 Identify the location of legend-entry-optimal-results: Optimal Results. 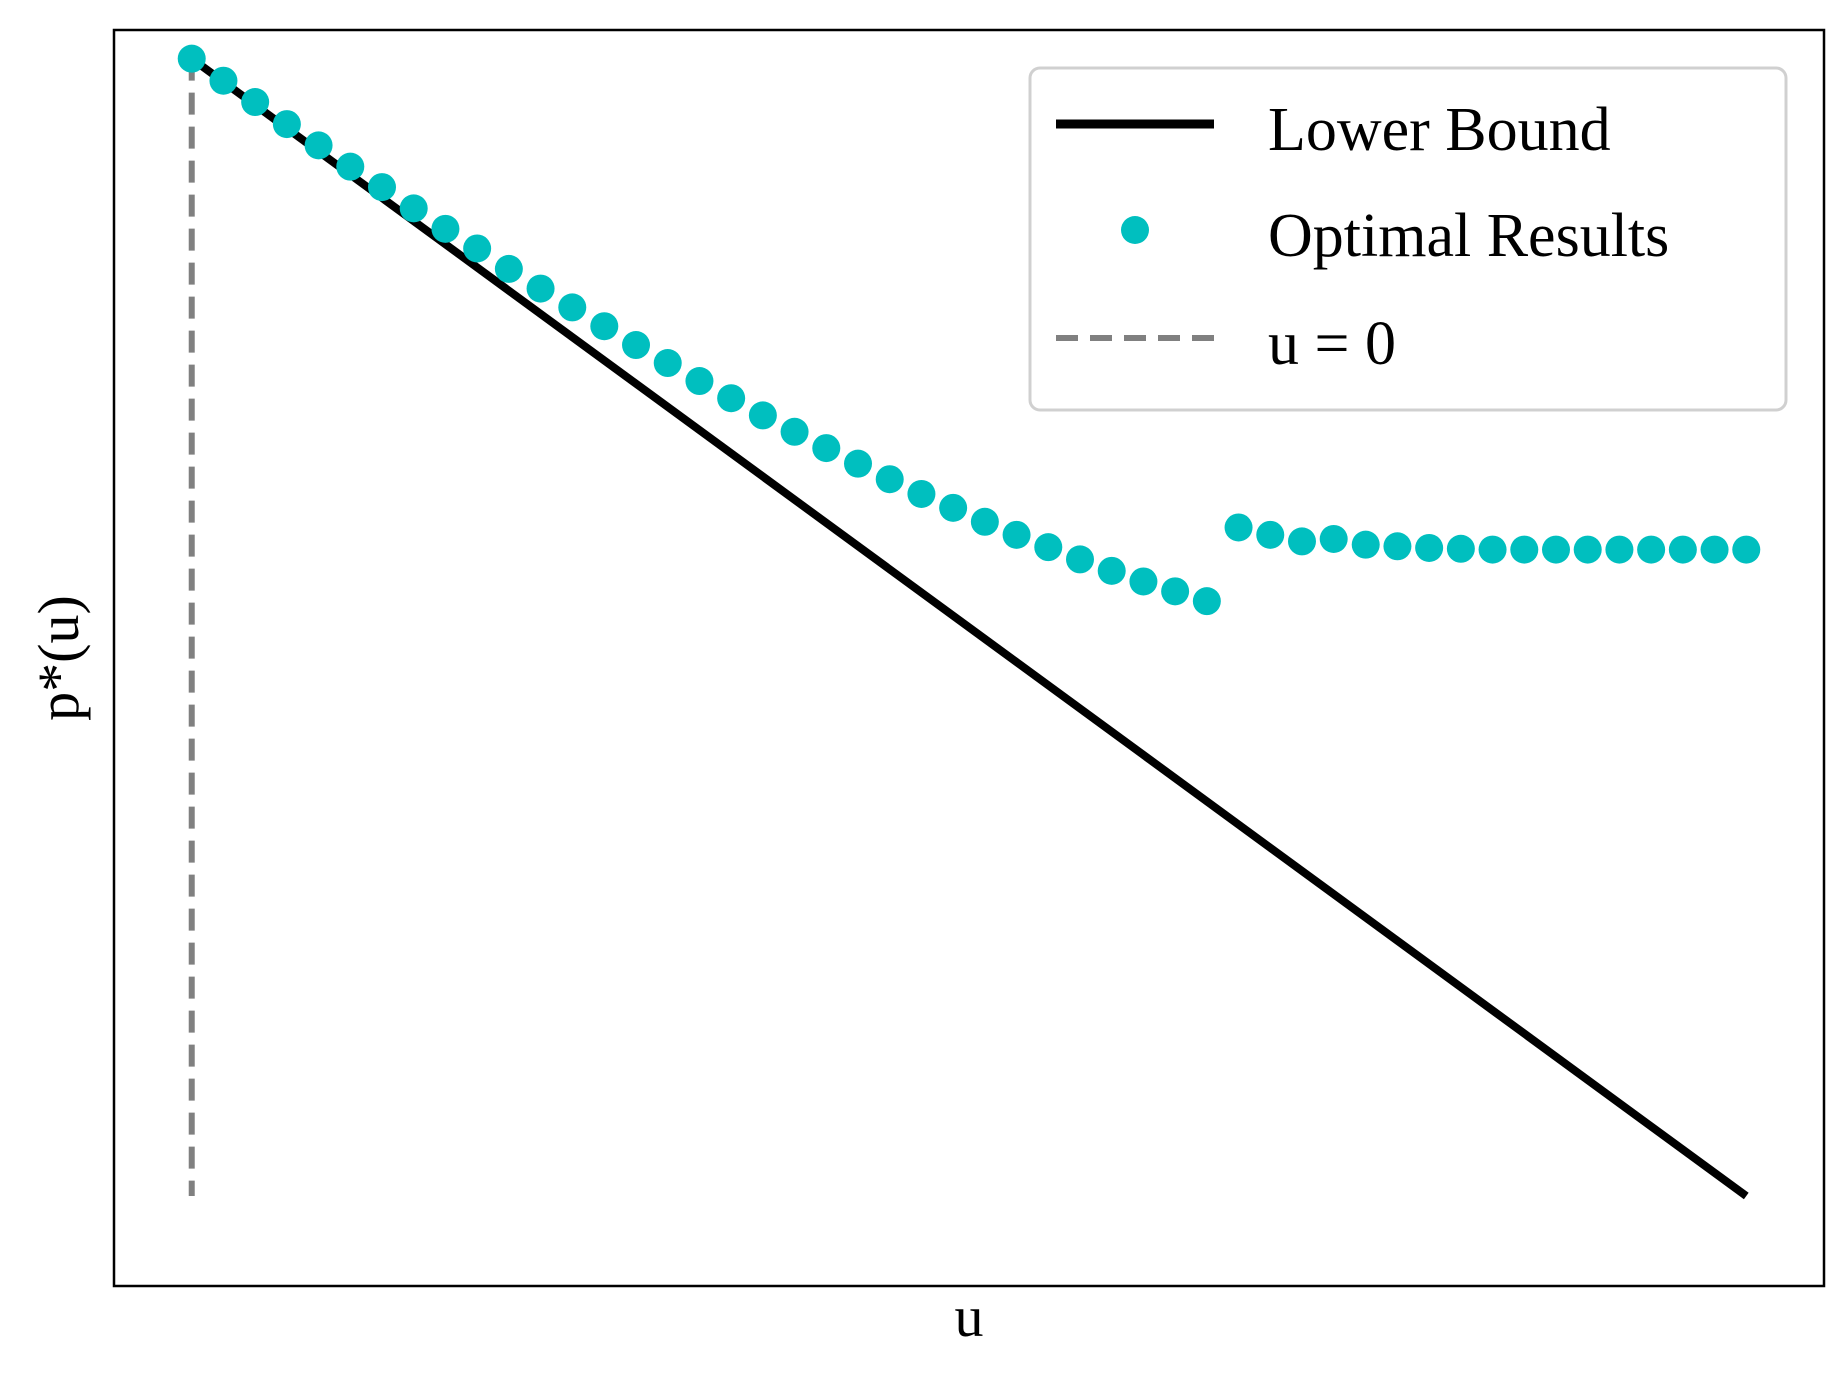
(1395, 236).